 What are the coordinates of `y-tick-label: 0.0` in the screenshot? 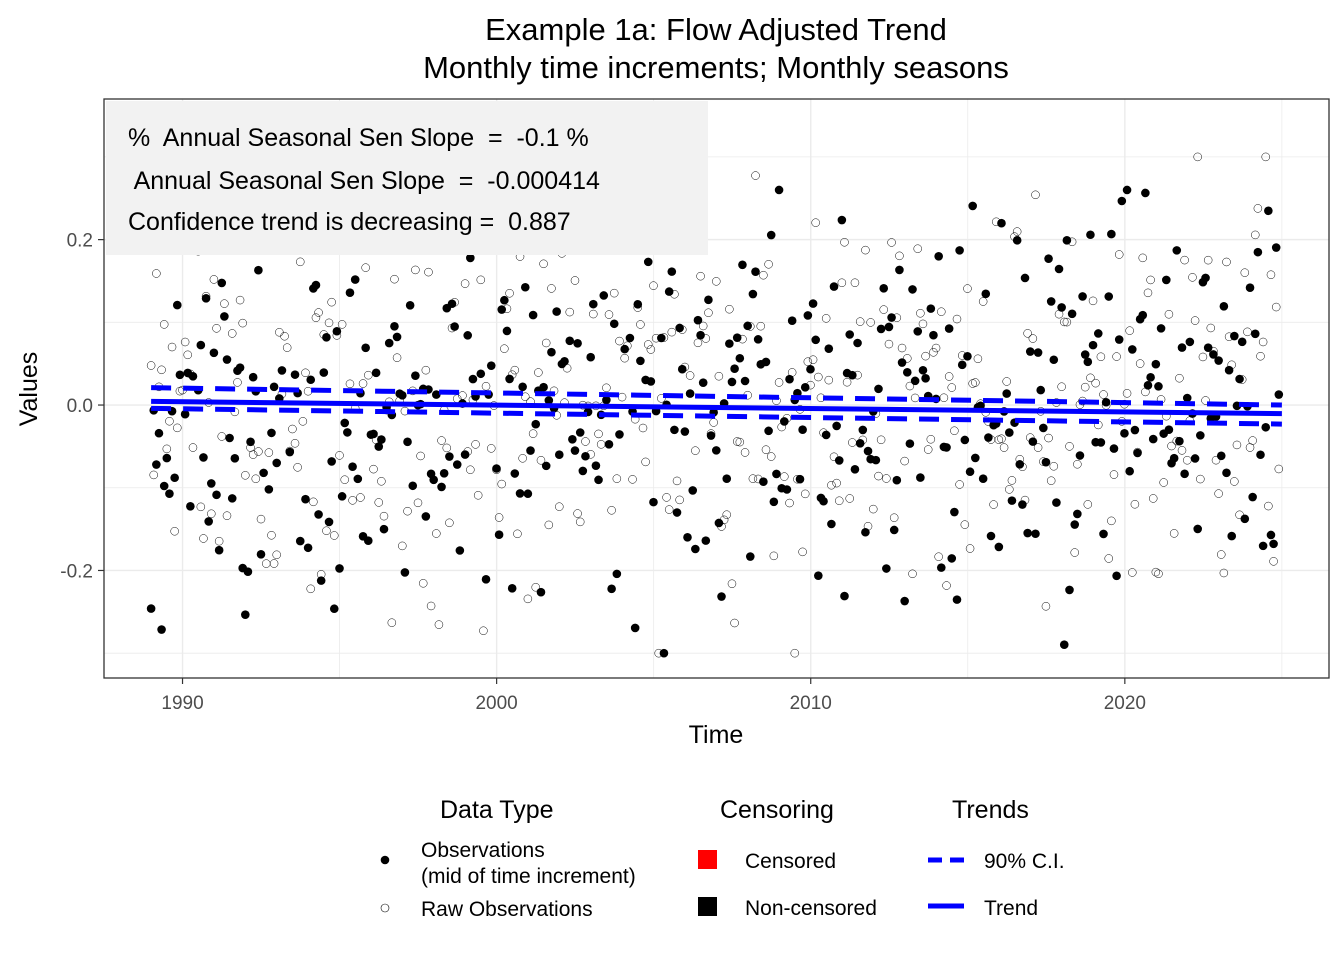 It's located at (80, 406).